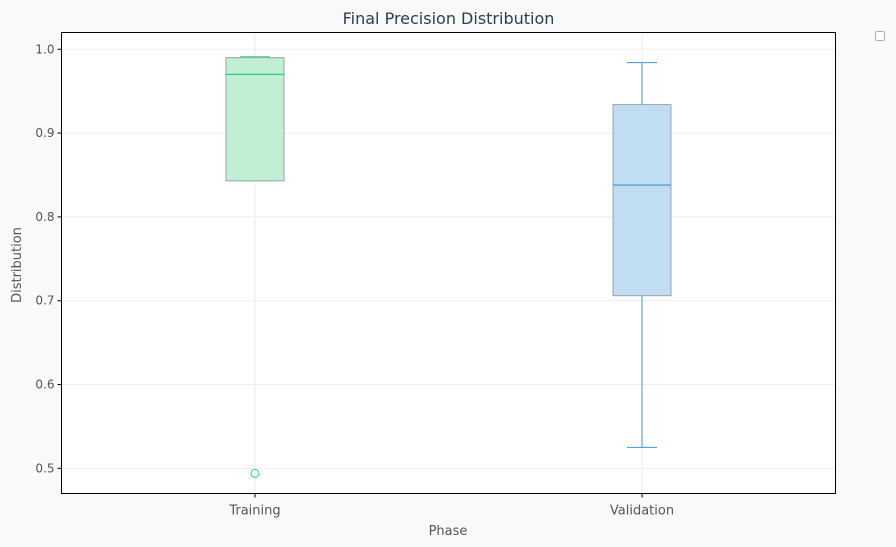 The width and height of the screenshot is (896, 547). What do you see at coordinates (44, 133) in the screenshot?
I see `y-tick-label: 0.9` at bounding box center [44, 133].